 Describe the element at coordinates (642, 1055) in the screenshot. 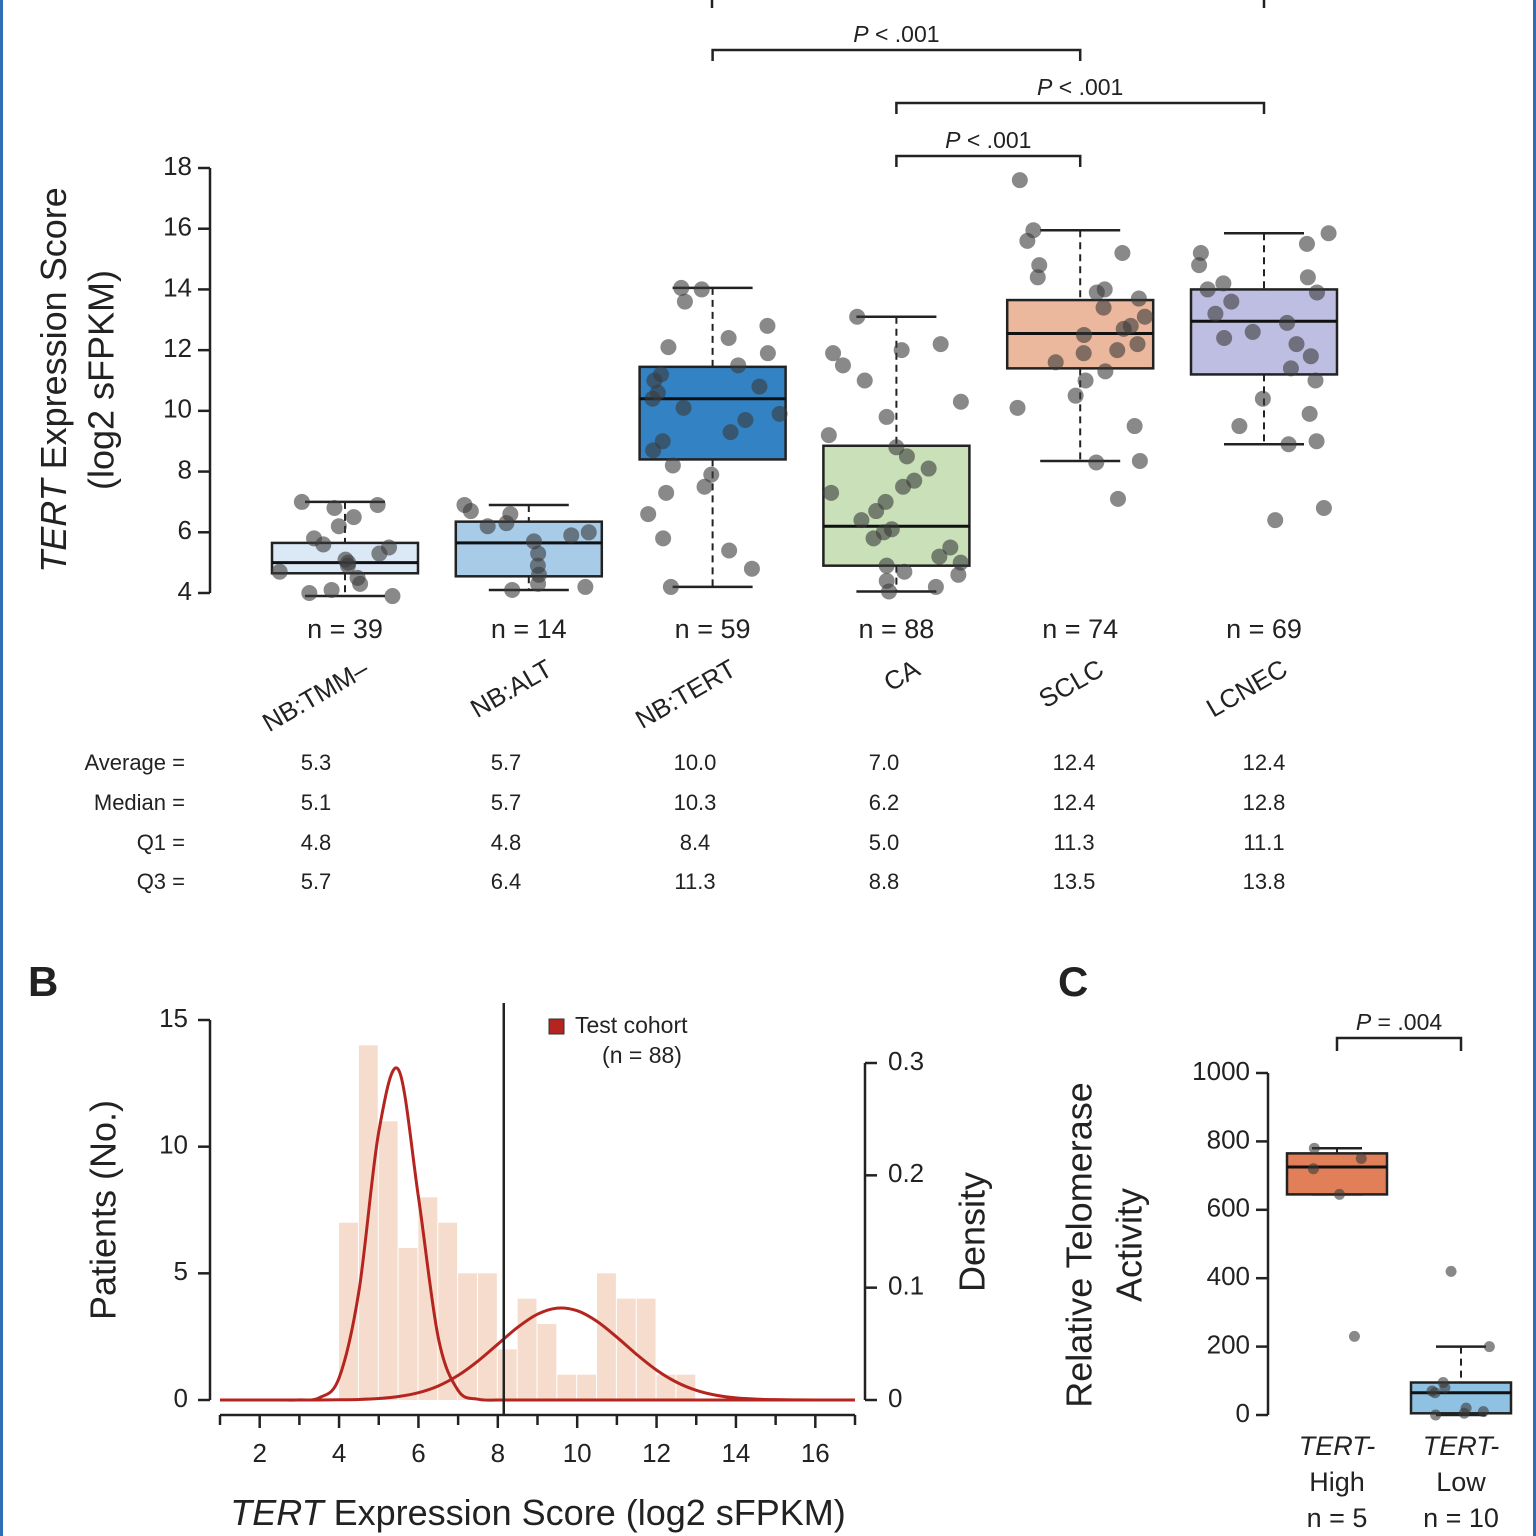

I see `legend-sublabel: (n = 88)` at that location.